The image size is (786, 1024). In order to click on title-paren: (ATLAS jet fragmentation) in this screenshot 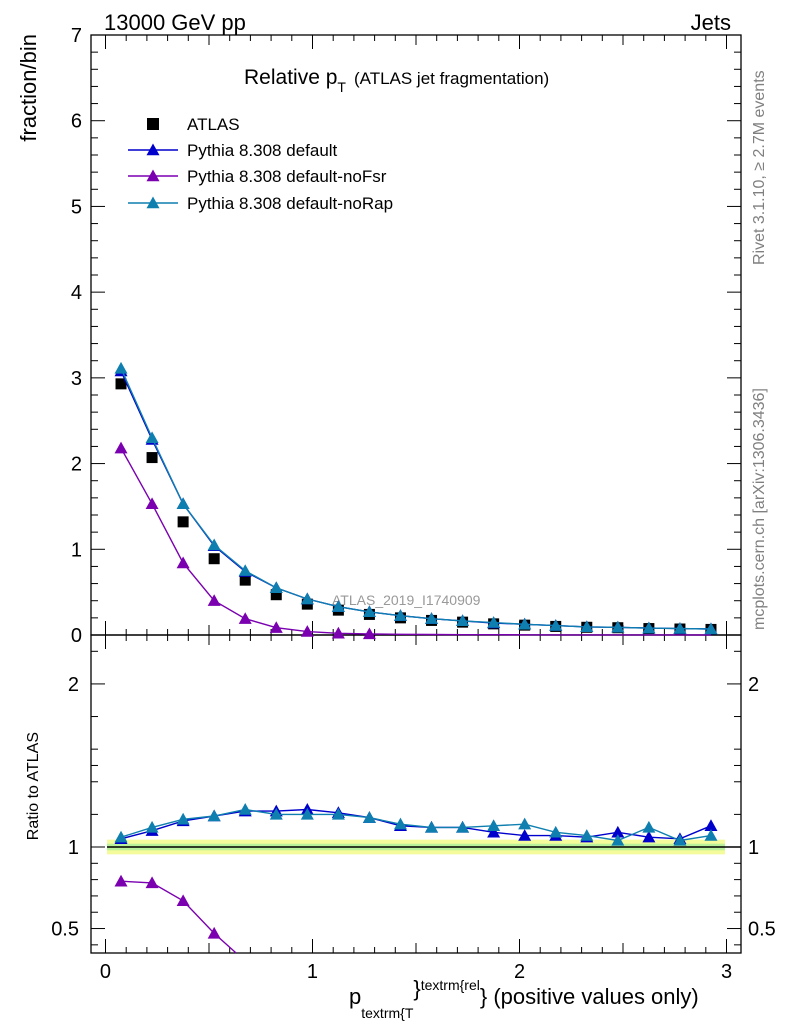, I will do `click(451, 78)`.